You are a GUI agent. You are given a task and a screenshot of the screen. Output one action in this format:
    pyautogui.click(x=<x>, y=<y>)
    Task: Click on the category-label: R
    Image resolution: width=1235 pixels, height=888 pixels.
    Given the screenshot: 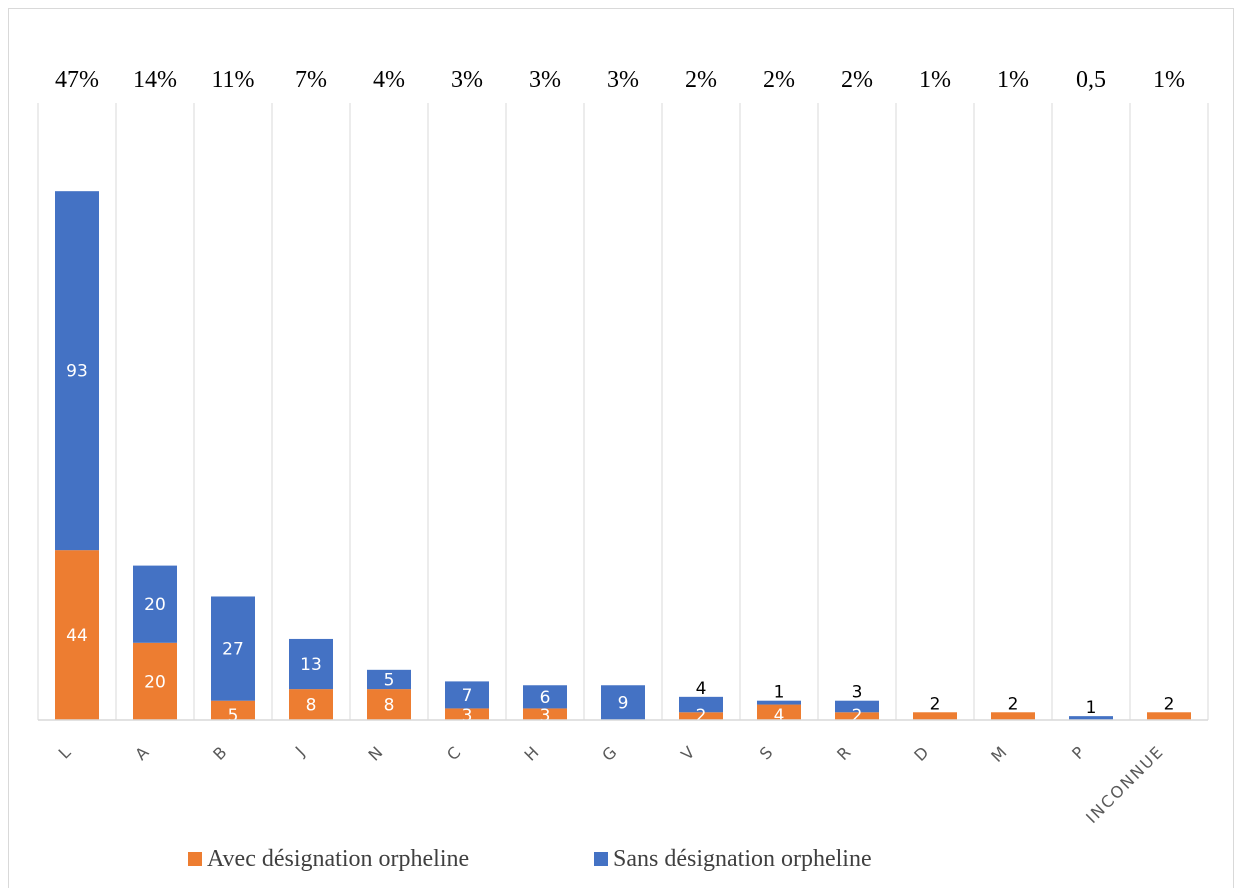 What is the action you would take?
    pyautogui.click(x=844, y=752)
    